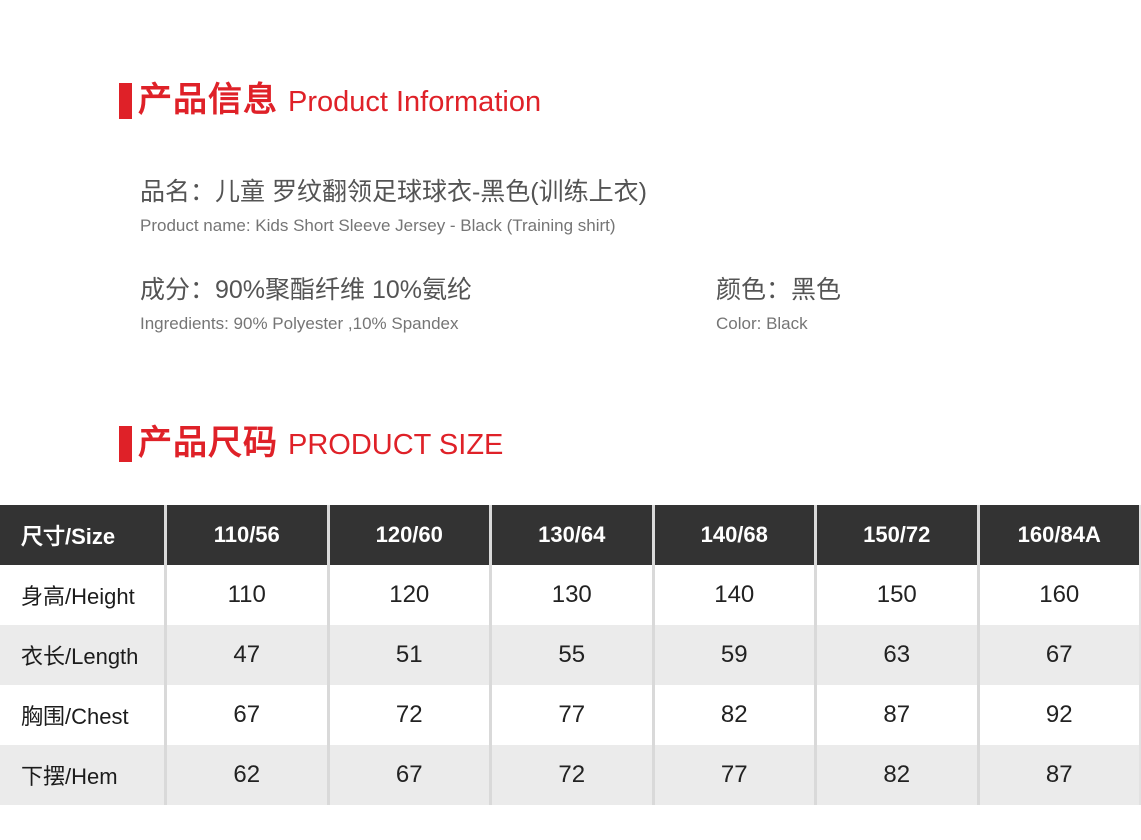 This screenshot has width=1141, height=840. Describe the element at coordinates (732, 535) in the screenshot. I see `size-table-header-cell: 140/68` at that location.